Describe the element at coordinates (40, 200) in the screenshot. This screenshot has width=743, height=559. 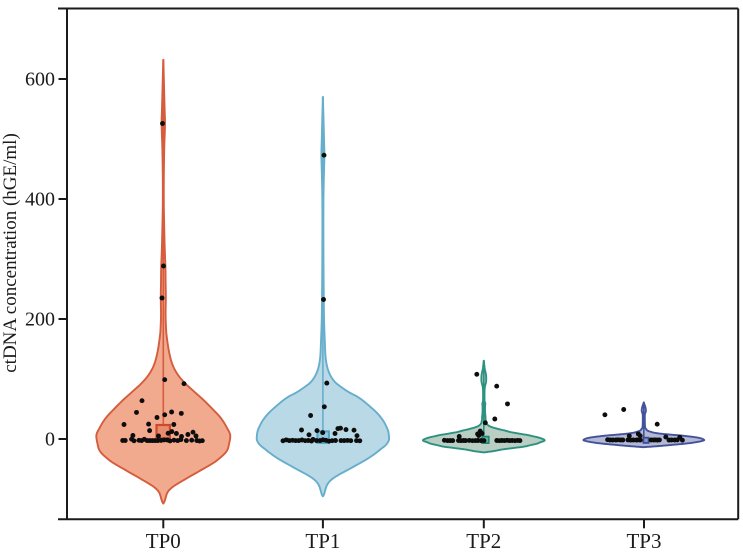
I see `svg-text: 400` at that location.